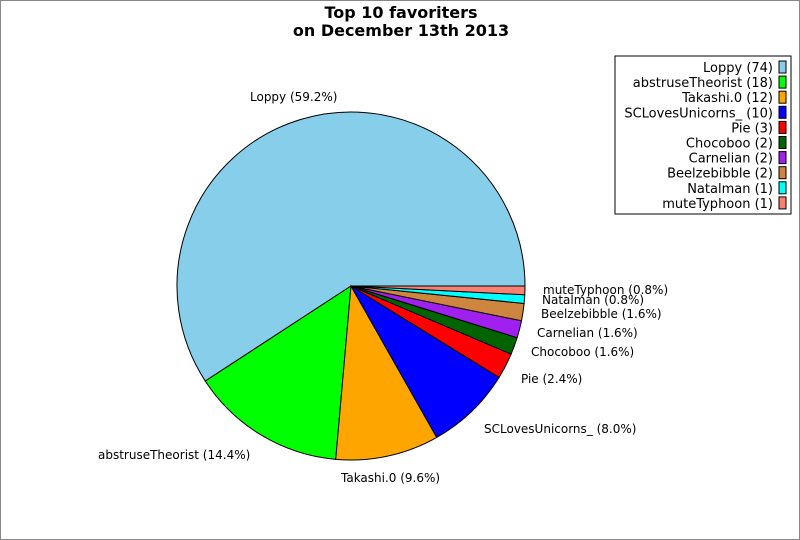  Describe the element at coordinates (401, 30) in the screenshot. I see `chart-title-line-2: on December 13th 2013` at that location.